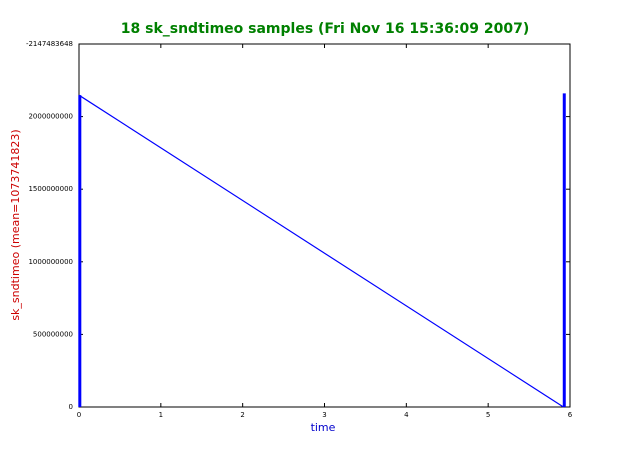  I want to click on x-tick-label: 4, so click(406, 415).